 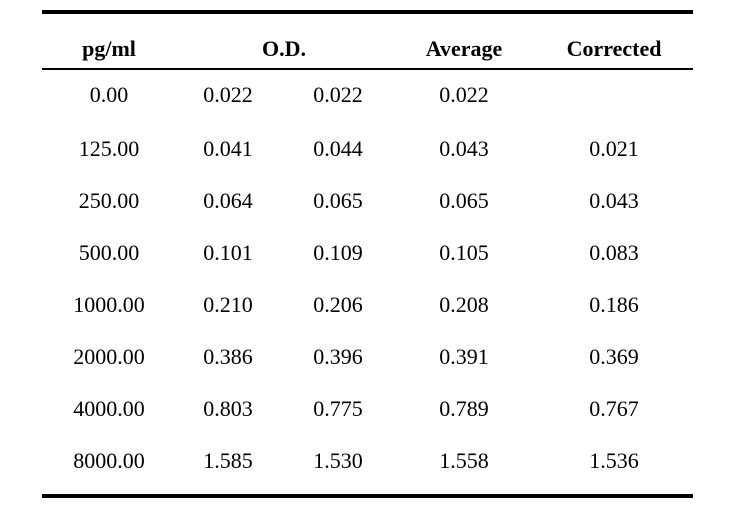 What do you see at coordinates (228, 148) in the screenshot?
I see `cell-od-1: 0.041` at bounding box center [228, 148].